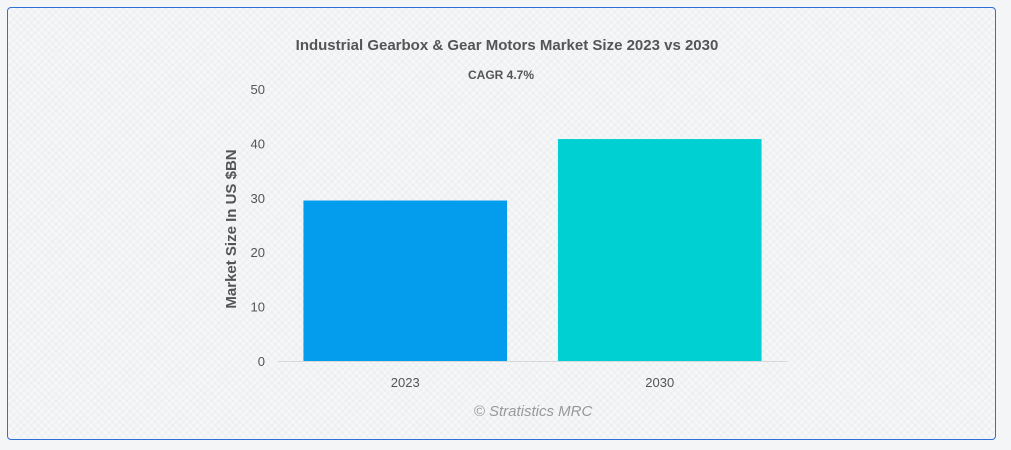  What do you see at coordinates (258, 89) in the screenshot?
I see `y-tick-label: 50` at bounding box center [258, 89].